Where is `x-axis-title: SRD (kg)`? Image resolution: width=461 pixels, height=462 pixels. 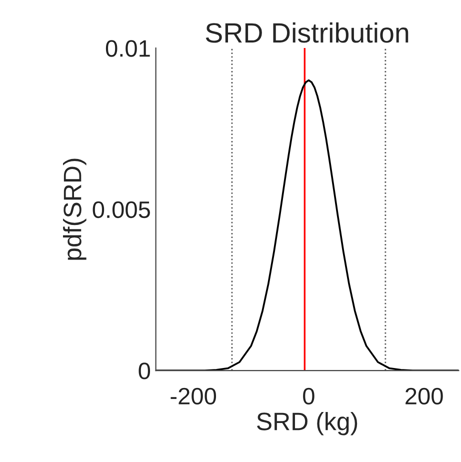
x-axis-title: SRD (kg) is located at coordinates (307, 424).